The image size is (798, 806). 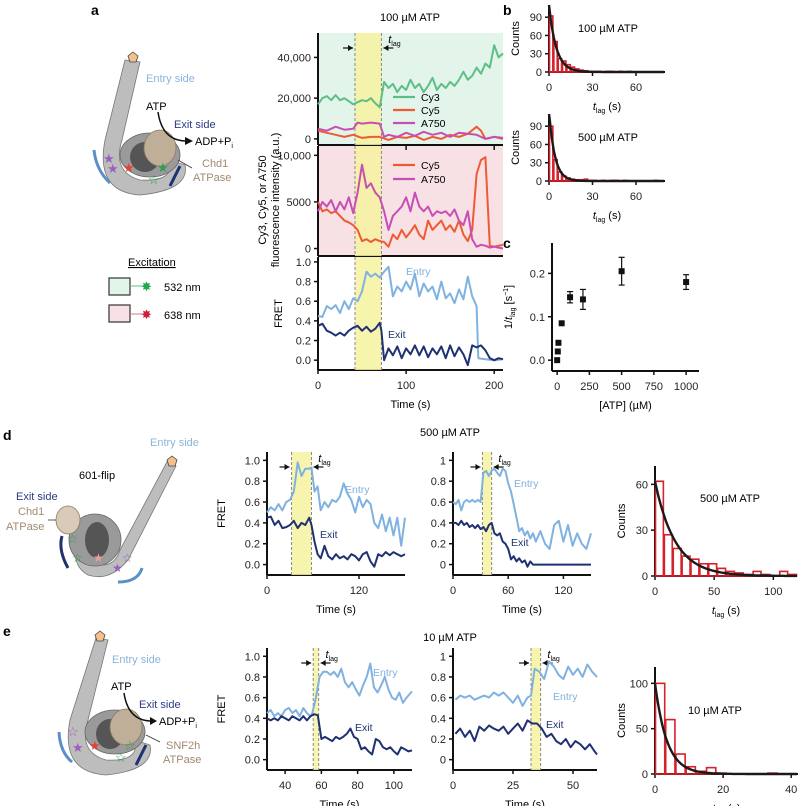 I want to click on legend-label-a750: A750, so click(x=433, y=124).